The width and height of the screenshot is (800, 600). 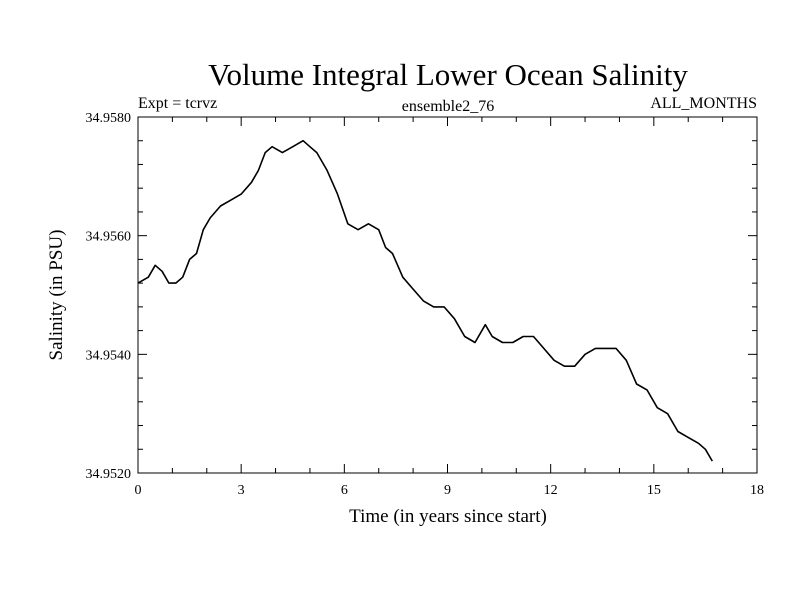 What do you see at coordinates (109, 474) in the screenshot?
I see `y-tick-label: 34.9520` at bounding box center [109, 474].